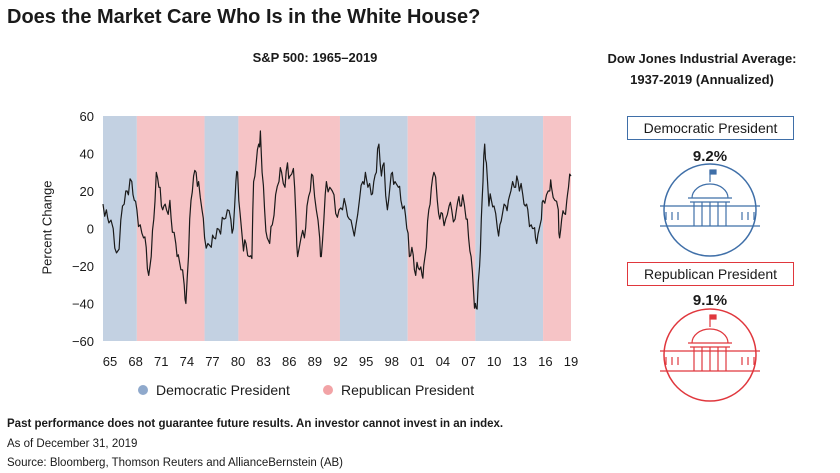  What do you see at coordinates (545, 361) in the screenshot?
I see `x-tick-label: 16` at bounding box center [545, 361].